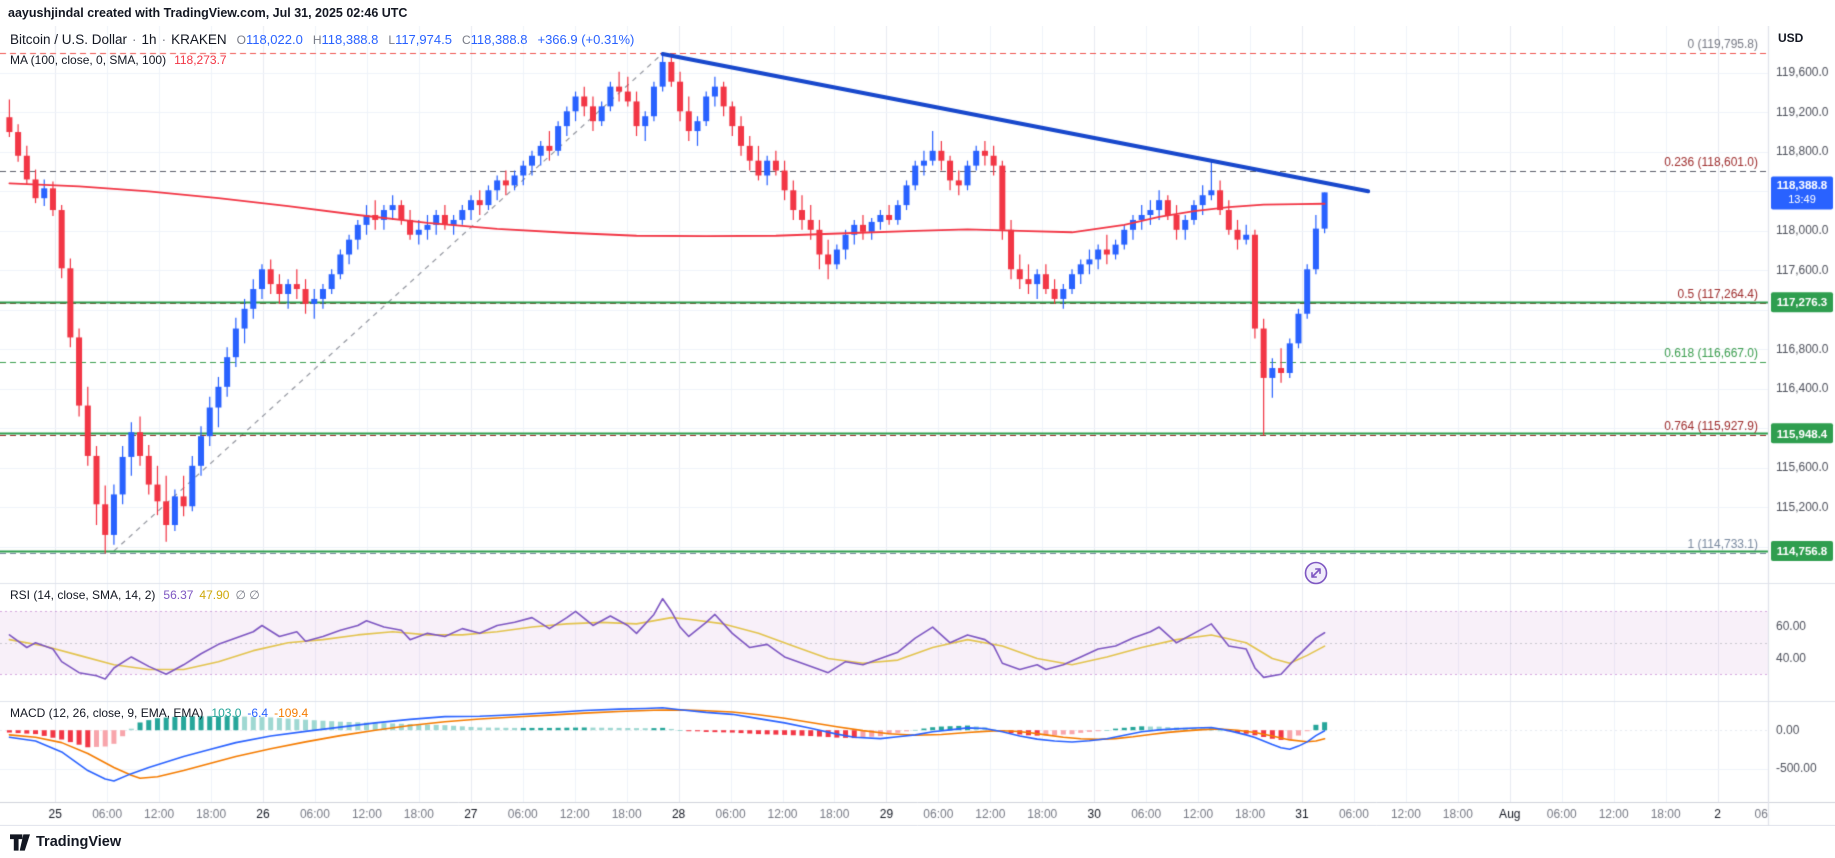 This screenshot has height=858, width=1835. I want to click on trend-tool-icon, so click(1316, 573).